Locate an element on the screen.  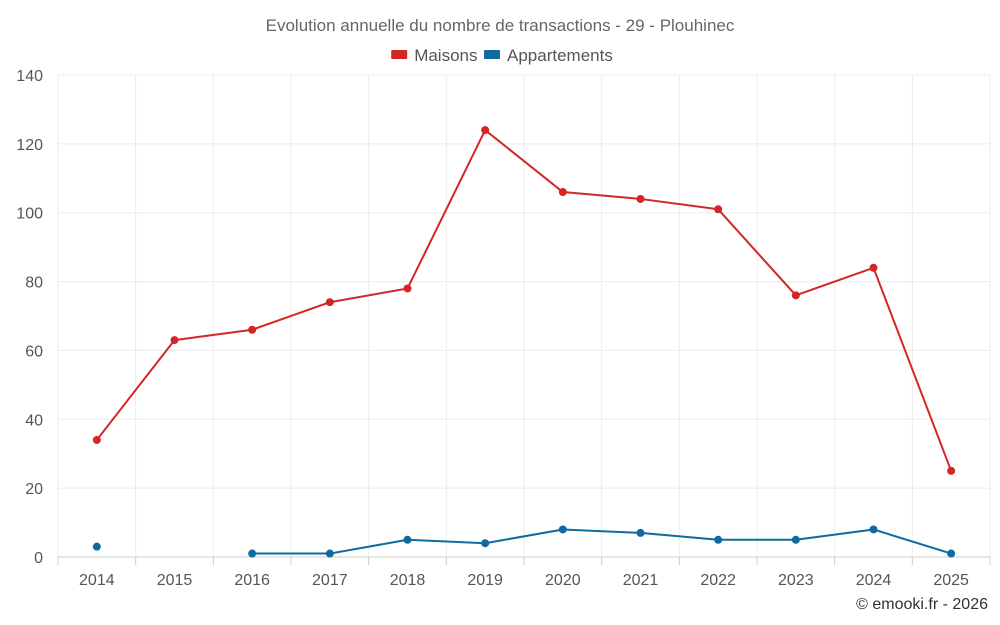
legend-item-appartements: Appartements is located at coordinates (548, 55).